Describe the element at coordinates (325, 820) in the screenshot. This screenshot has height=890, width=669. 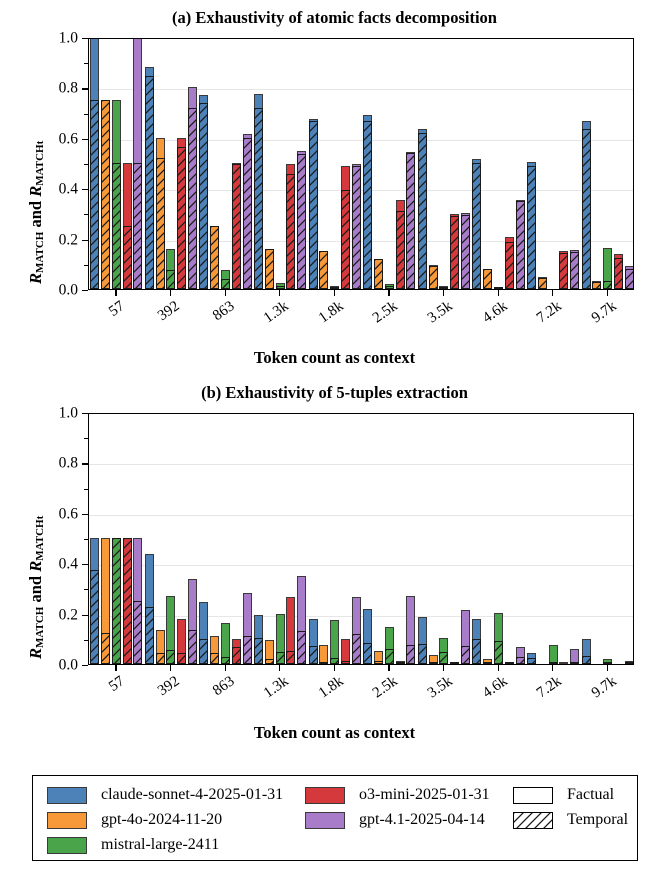
I see `legend-swatch-gpt41` at that location.